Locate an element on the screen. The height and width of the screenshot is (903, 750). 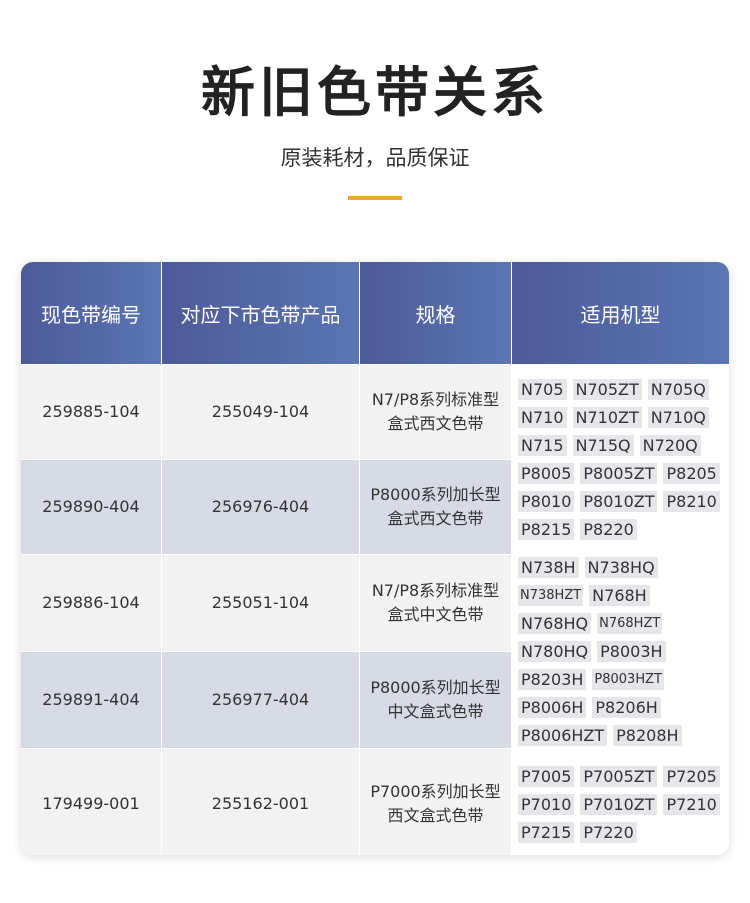
column-header: 规格 is located at coordinates (435, 313).